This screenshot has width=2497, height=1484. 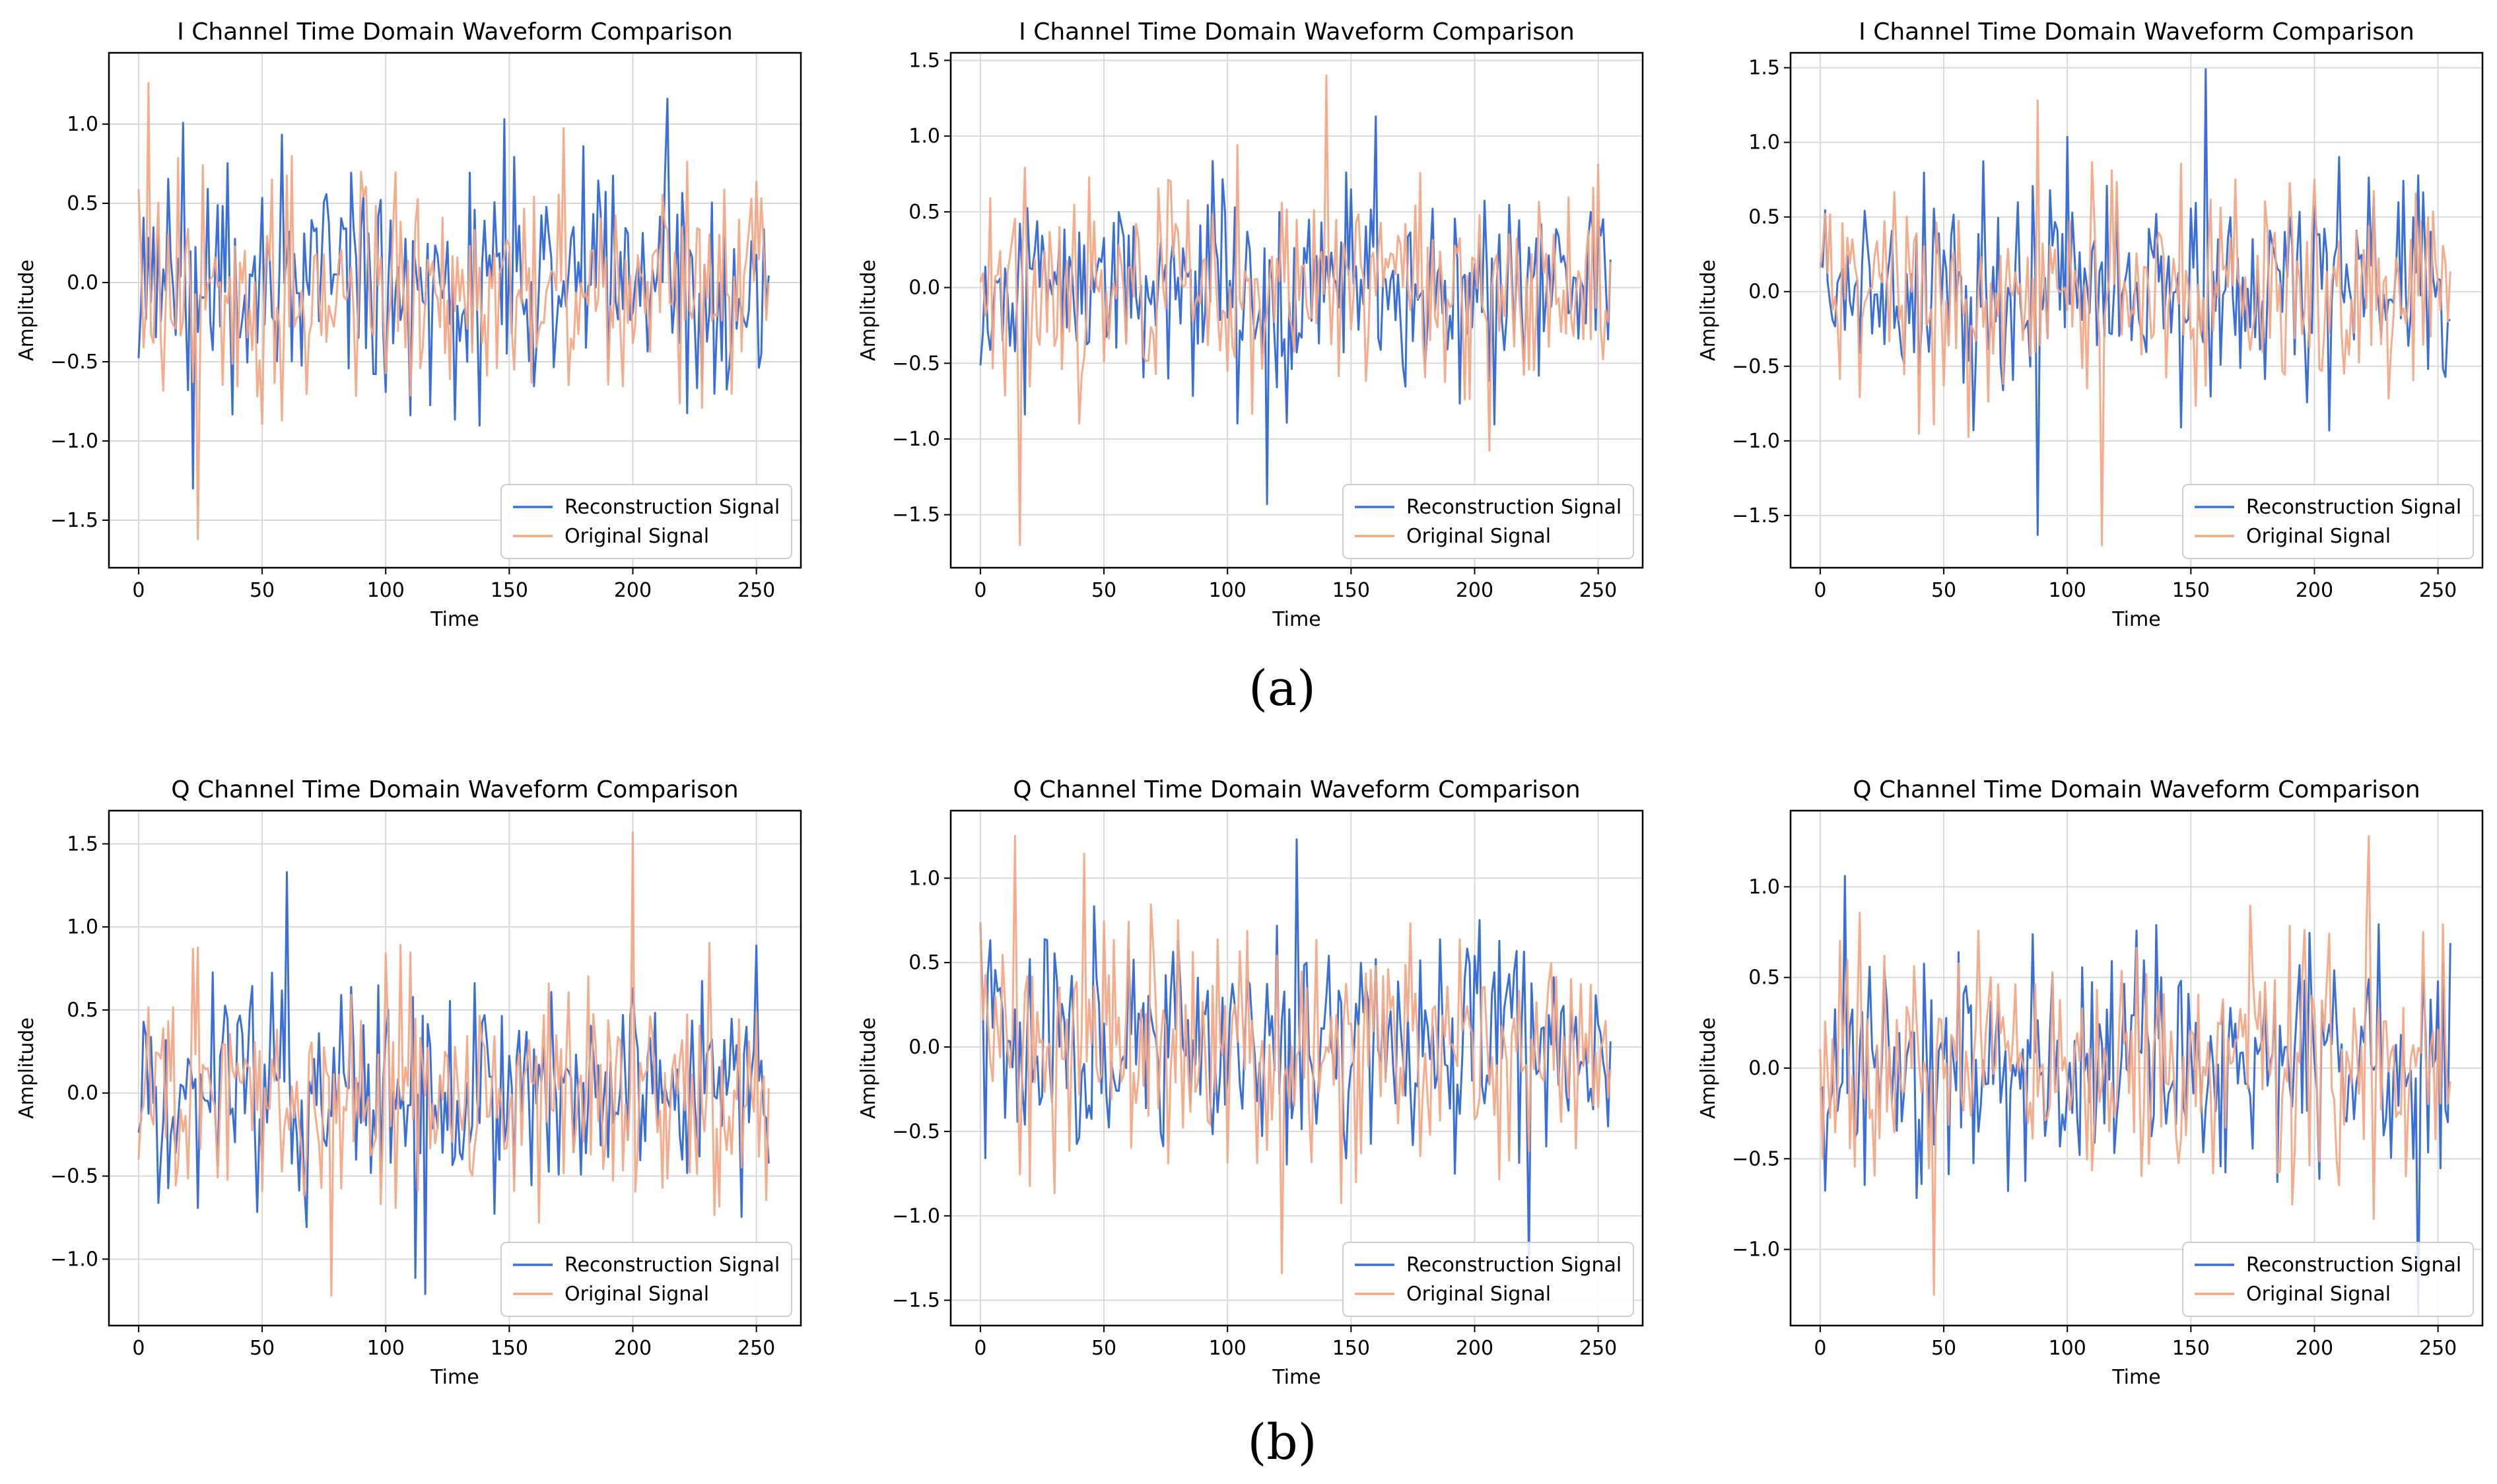 I want to click on row-label-a: (a), so click(x=1282, y=689).